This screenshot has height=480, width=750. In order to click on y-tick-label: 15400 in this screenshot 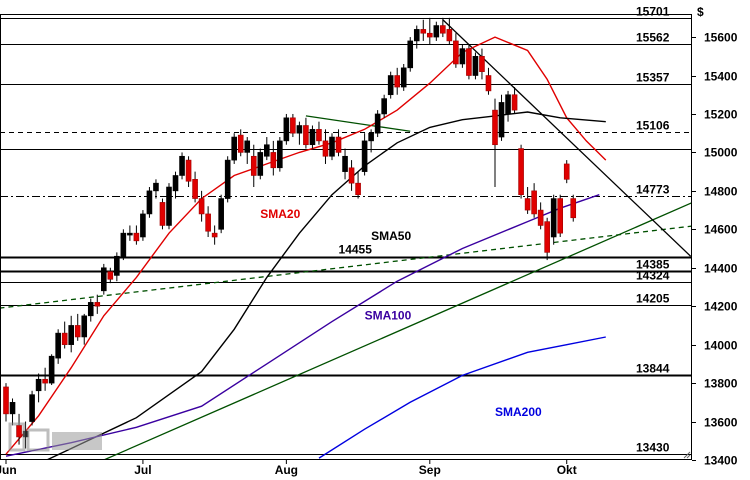, I will do `click(721, 77)`.